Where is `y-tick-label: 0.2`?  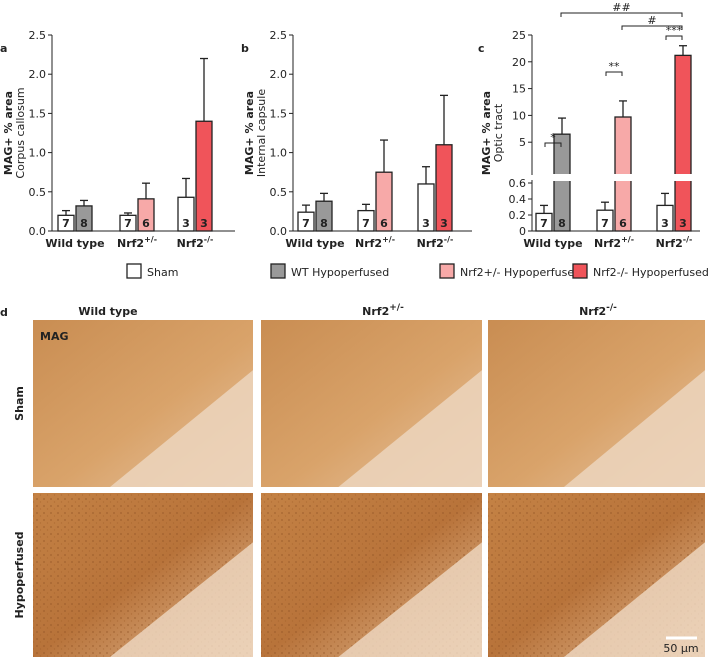
y-tick-label: 0.2 is located at coordinates (518, 215).